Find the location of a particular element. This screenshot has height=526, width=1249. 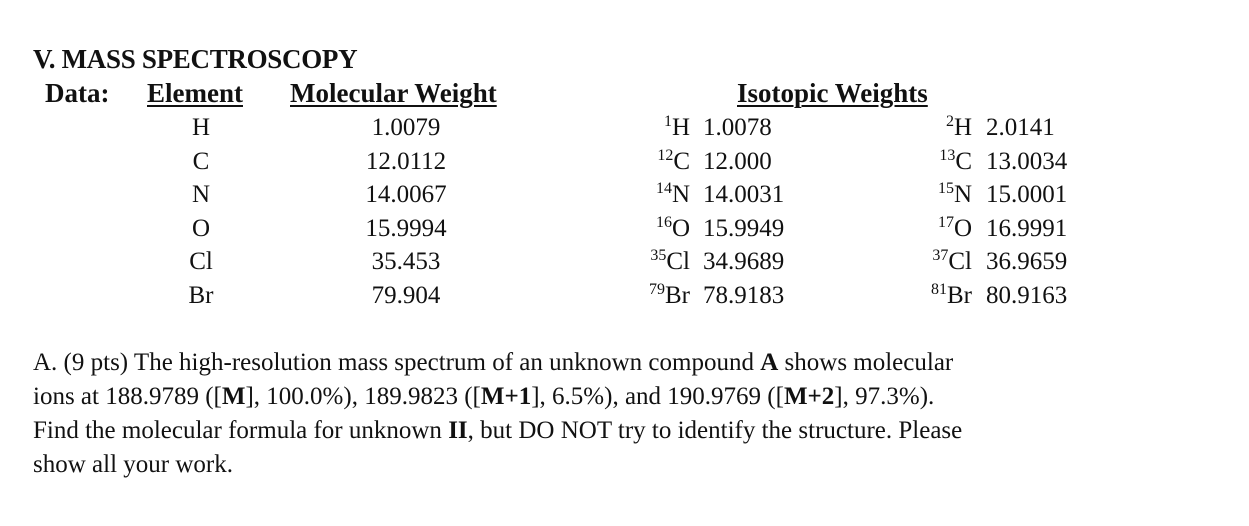

molecular-weight-cell: 35.453 is located at coordinates (406, 261).